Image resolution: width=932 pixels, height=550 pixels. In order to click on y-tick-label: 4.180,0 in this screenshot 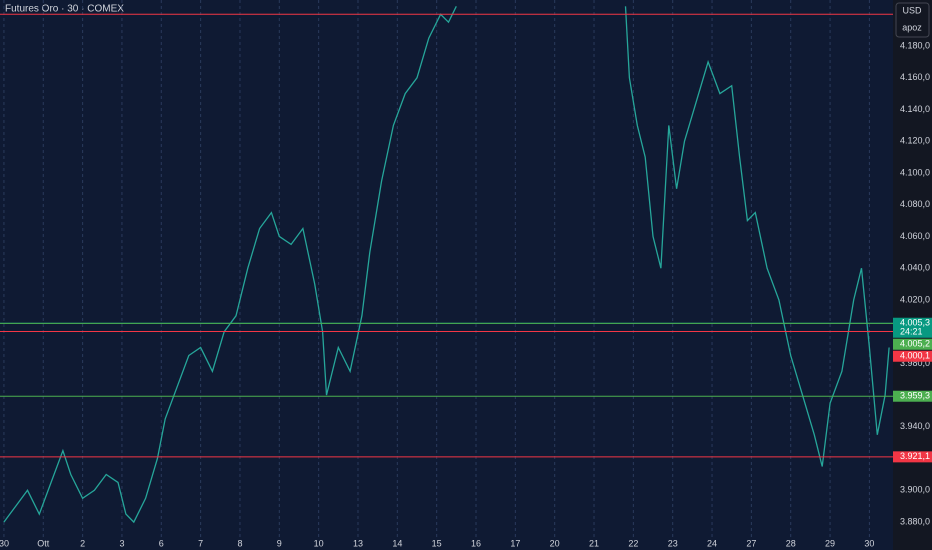, I will do `click(915, 45)`.